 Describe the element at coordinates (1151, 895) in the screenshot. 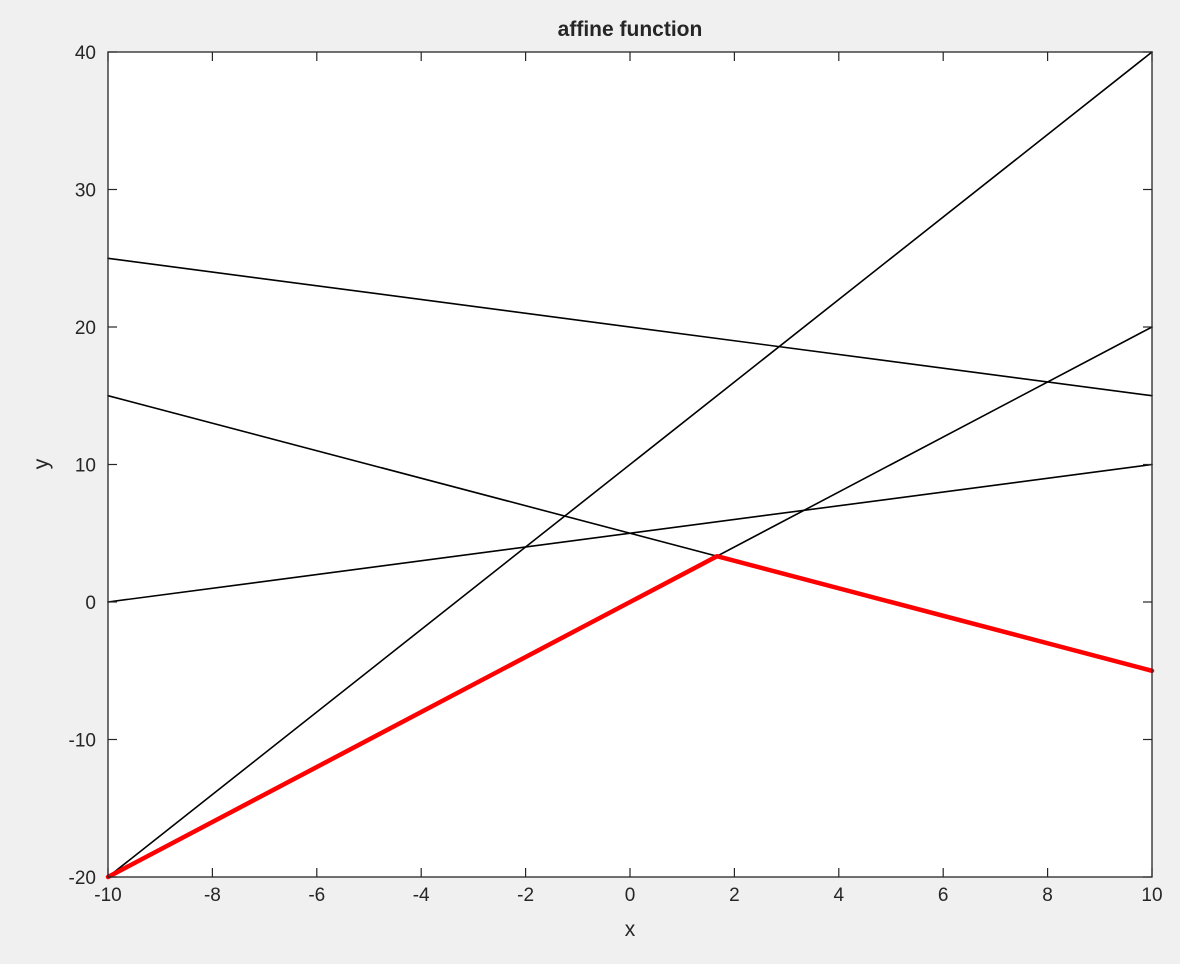

I see `x-tick-label: 10` at that location.